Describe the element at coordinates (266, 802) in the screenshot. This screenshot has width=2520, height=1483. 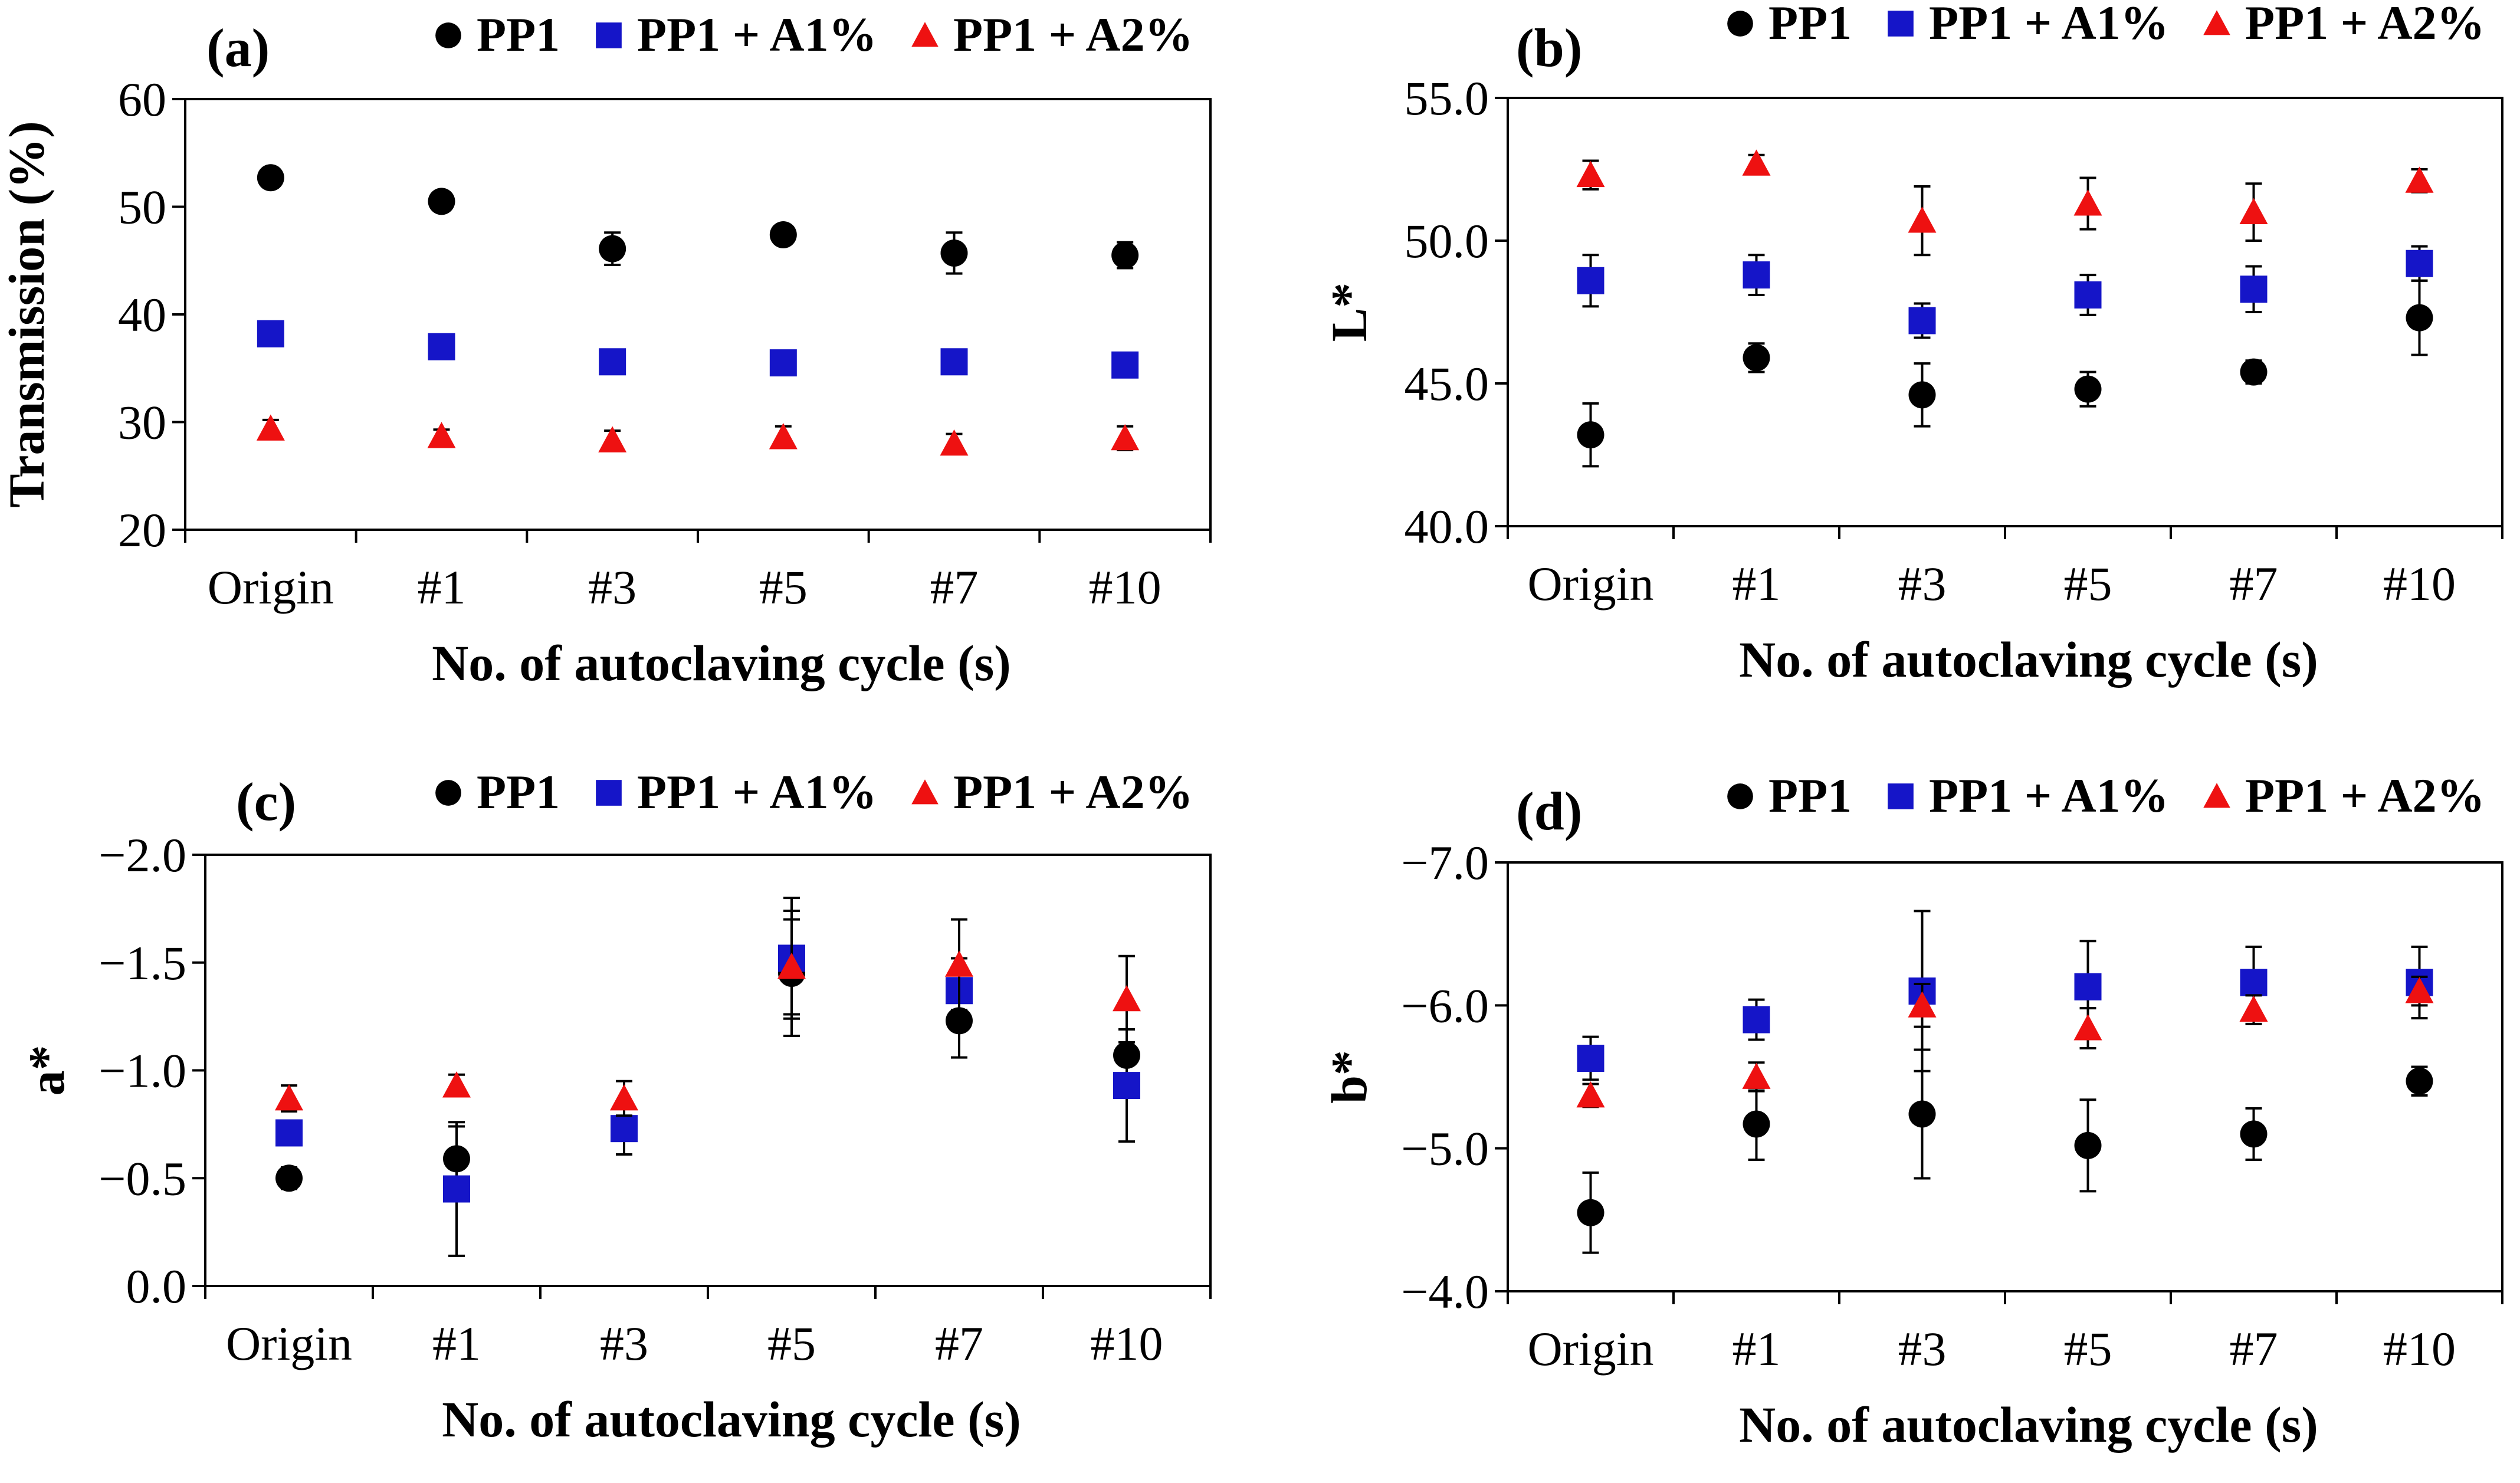
I see `panel-label: (c)` at that location.